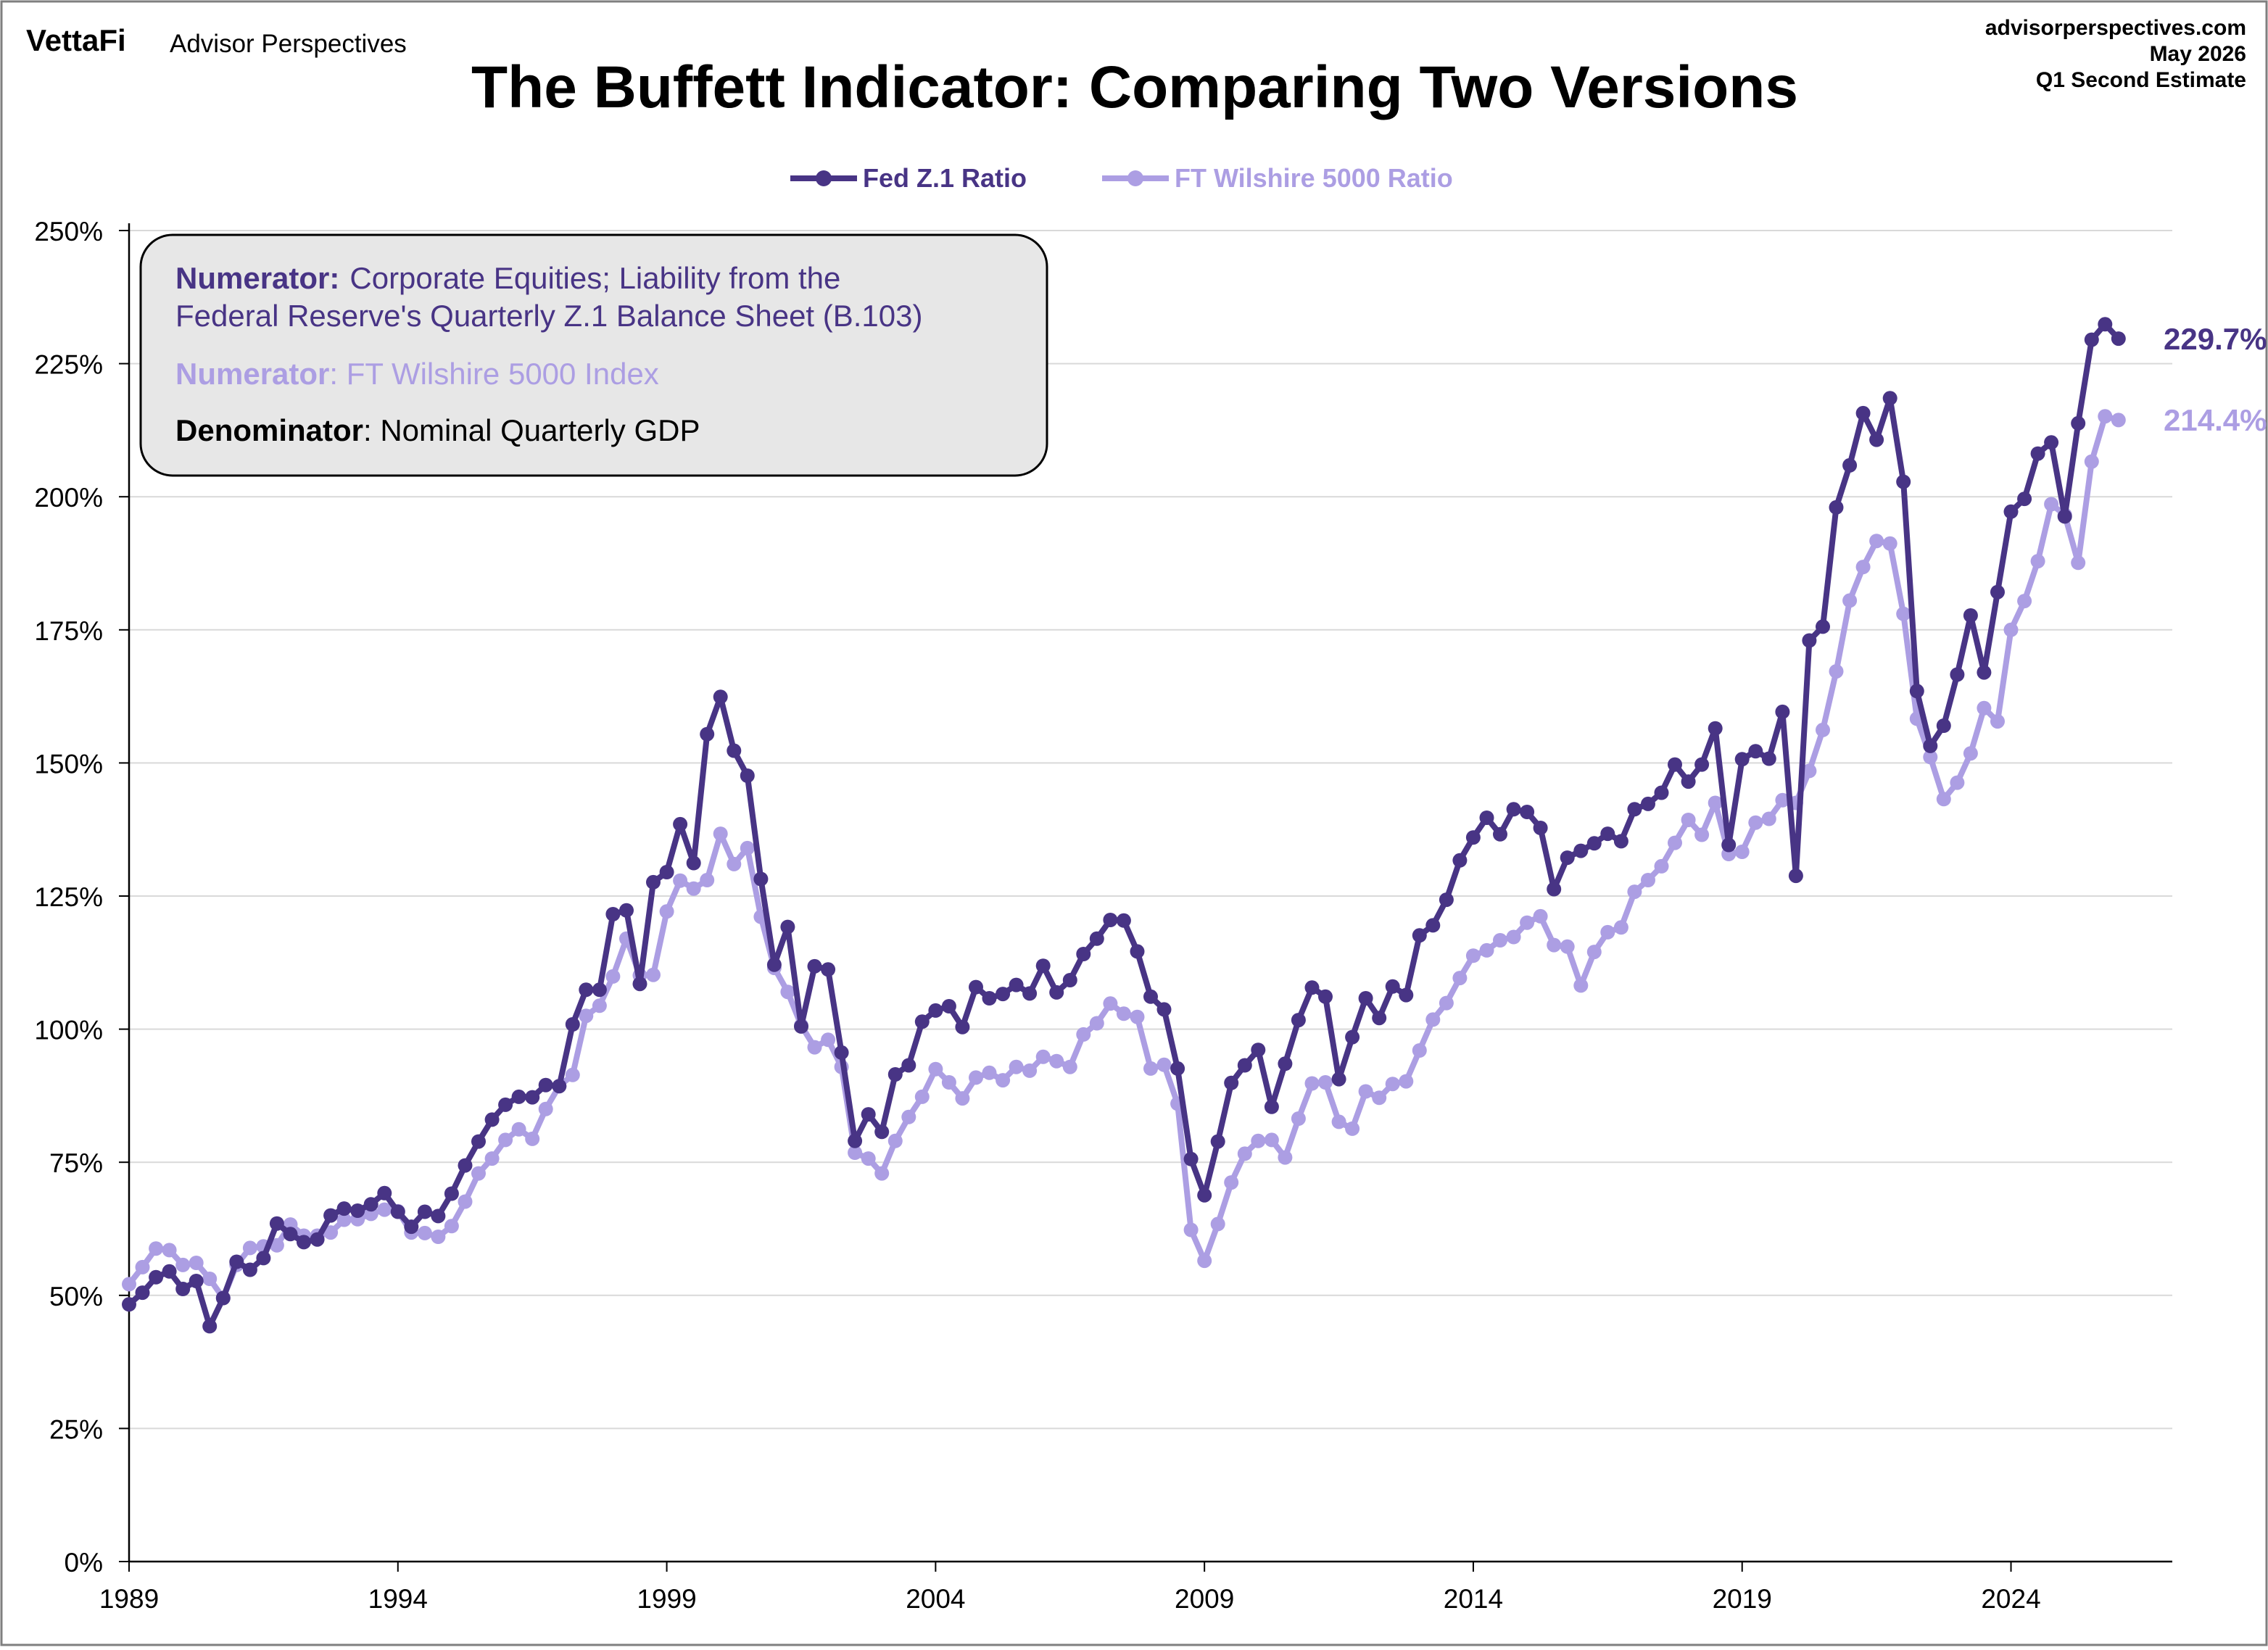 The image size is (2268, 1650). Describe the element at coordinates (2010, 1599) in the screenshot. I see `x-tick-label: 2024` at that location.